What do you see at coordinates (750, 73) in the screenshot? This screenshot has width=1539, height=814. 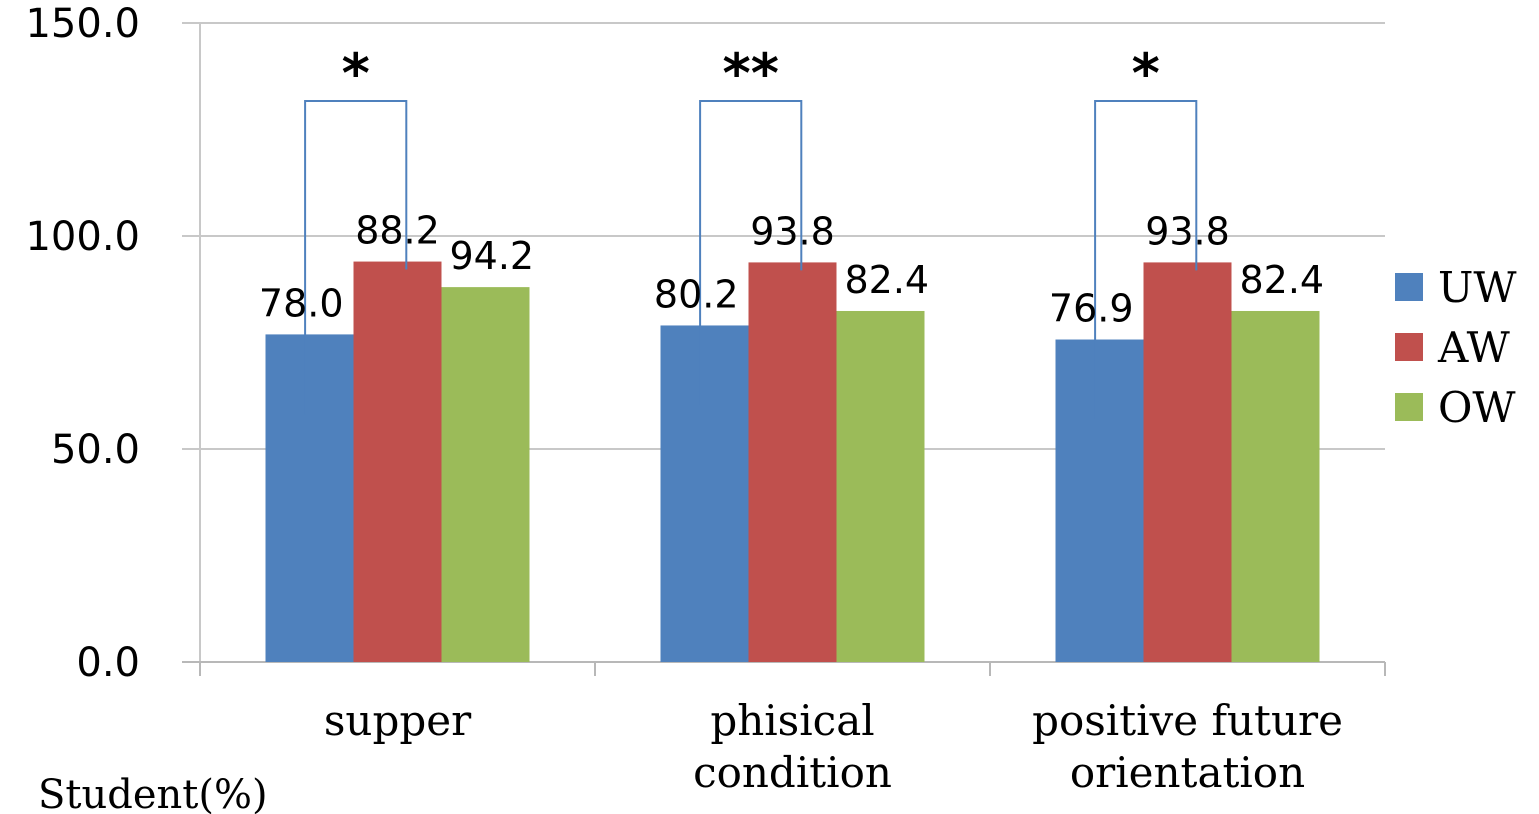 I see `significance-marker: **` at bounding box center [750, 73].